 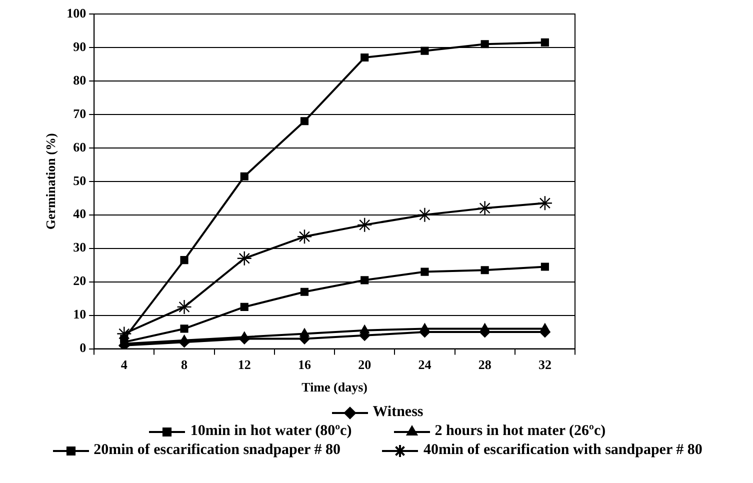 What do you see at coordinates (79, 247) in the screenshot?
I see `y-tick-label: 30` at bounding box center [79, 247].